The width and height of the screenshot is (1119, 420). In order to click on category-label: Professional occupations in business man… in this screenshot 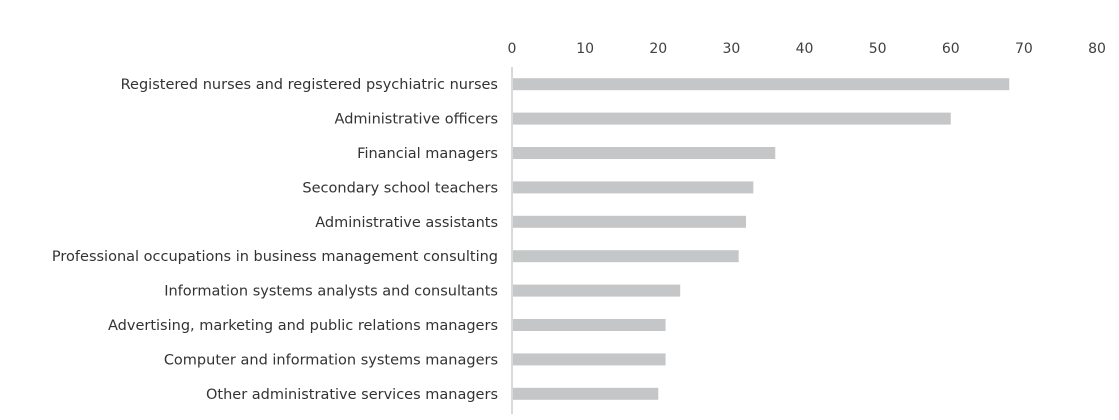, I will do `click(275, 257)`.